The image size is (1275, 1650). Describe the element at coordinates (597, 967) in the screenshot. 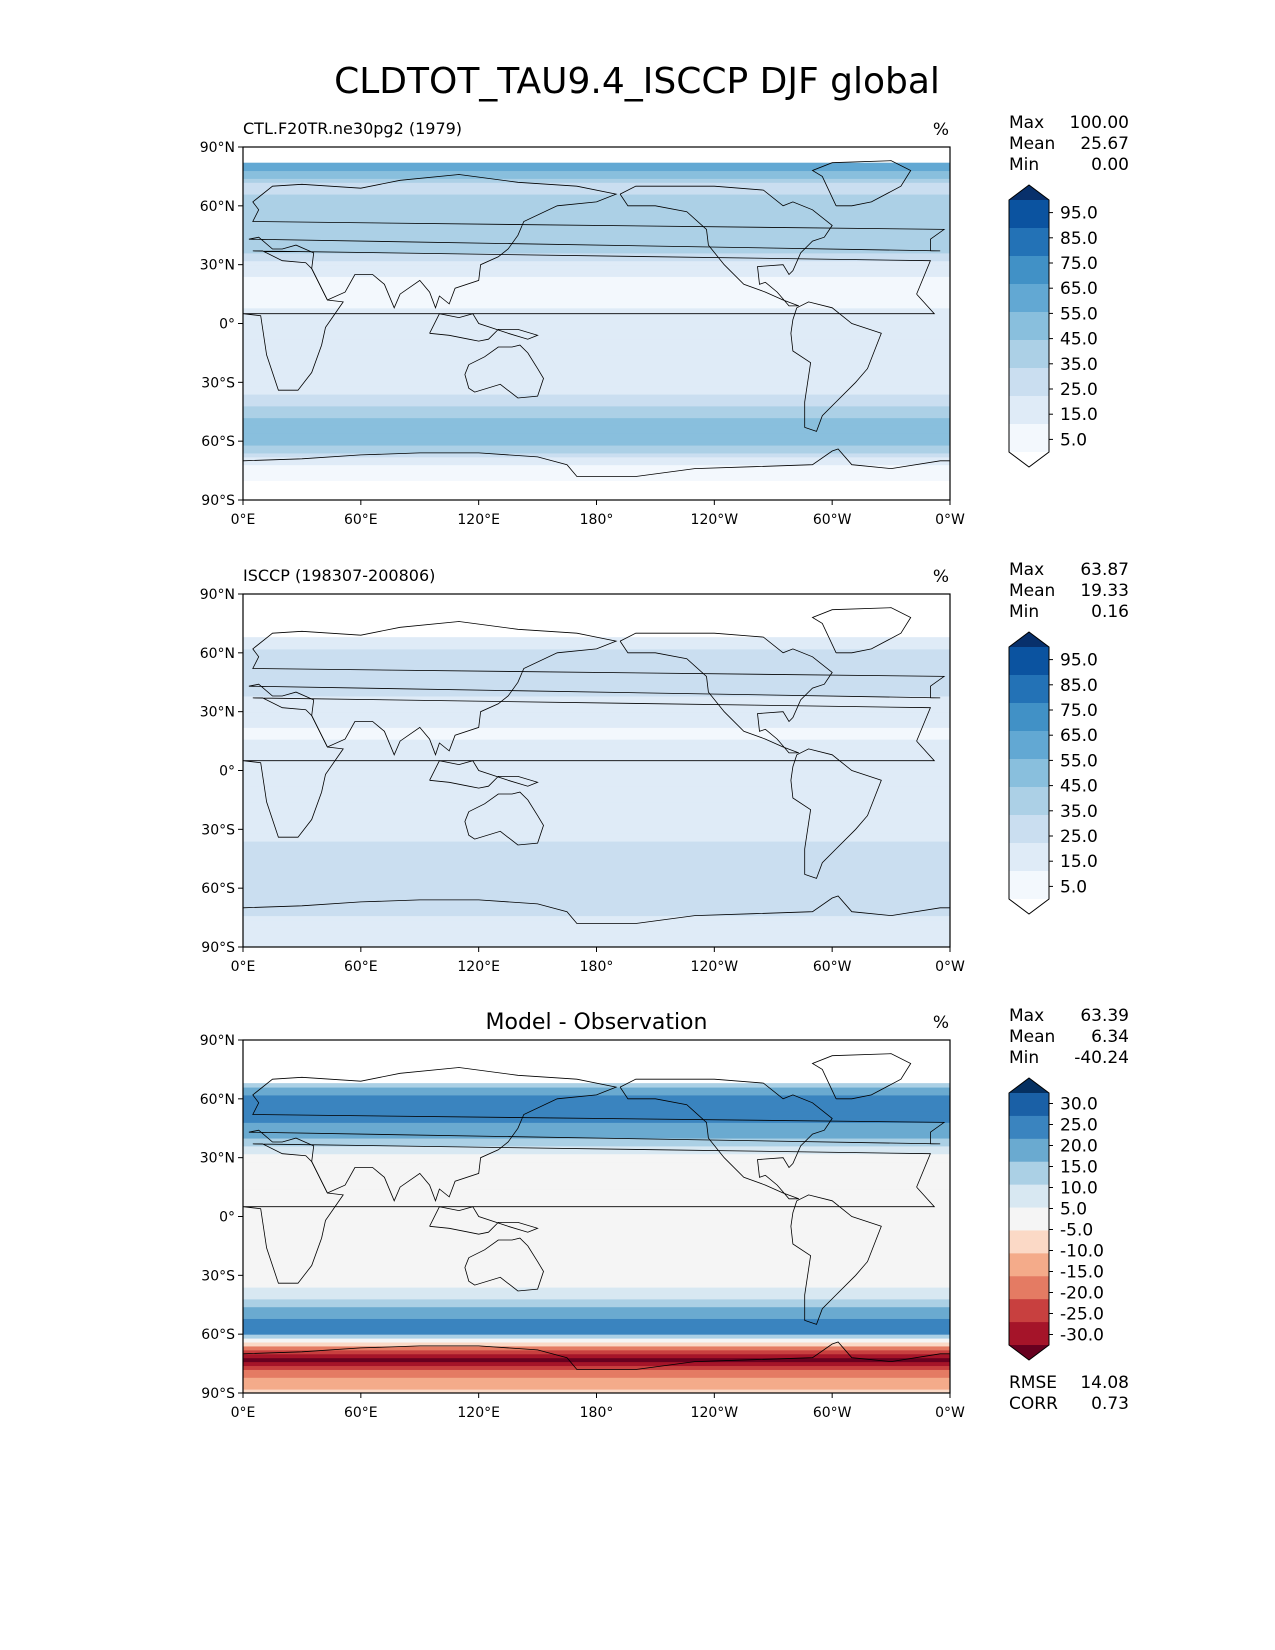

I see `lon-tick-label: 180°` at that location.